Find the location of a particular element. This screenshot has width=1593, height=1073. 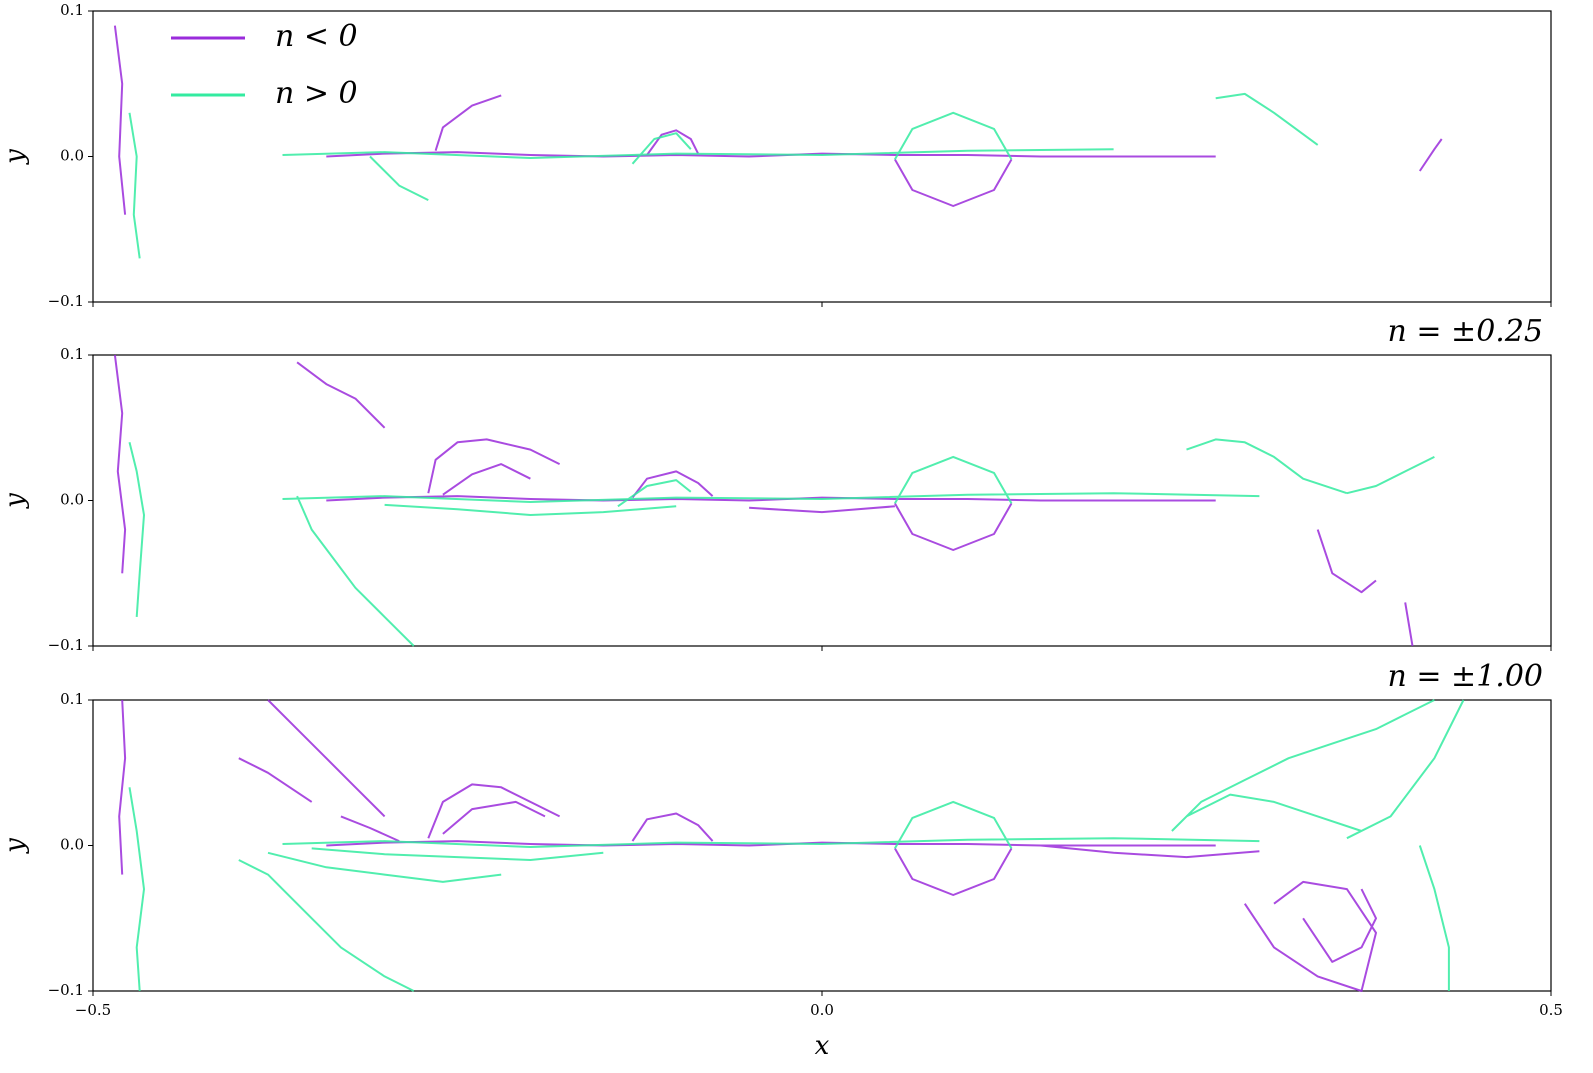

x-axis-label: x is located at coordinates (822, 1046).